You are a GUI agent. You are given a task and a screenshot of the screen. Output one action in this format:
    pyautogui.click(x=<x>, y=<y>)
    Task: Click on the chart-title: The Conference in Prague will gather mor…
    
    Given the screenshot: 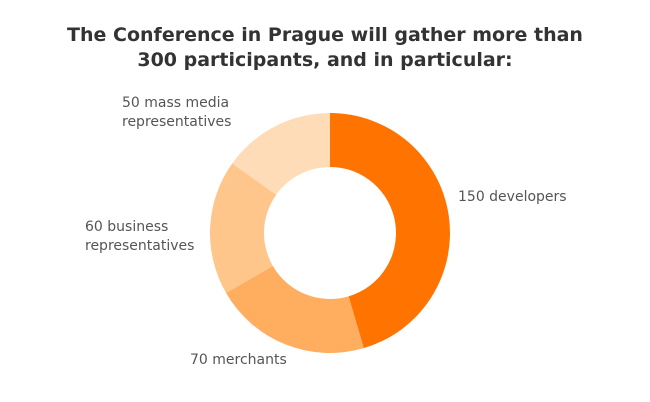 What is the action you would take?
    pyautogui.click(x=325, y=35)
    